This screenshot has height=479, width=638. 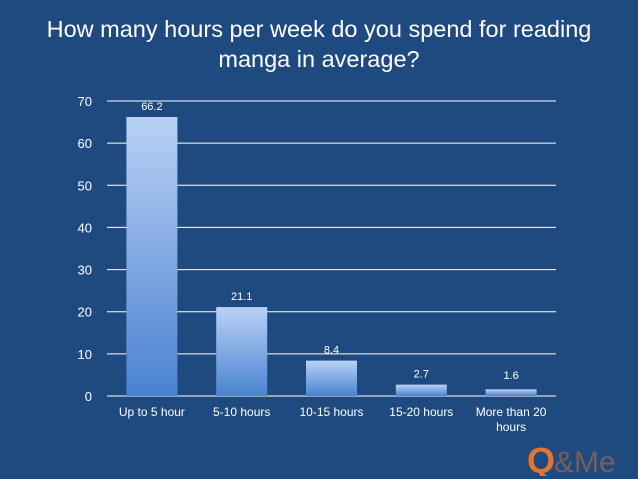 What do you see at coordinates (241, 412) in the screenshot?
I see `x-tick-label: 5-10 hours` at bounding box center [241, 412].